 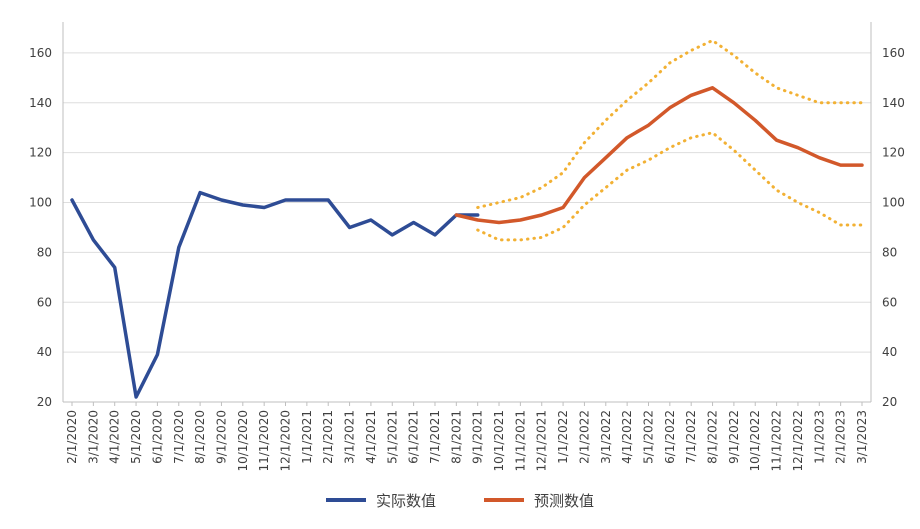 What do you see at coordinates (606, 437) in the screenshot?
I see `x-tick-label: 3/1/2022` at bounding box center [606, 437].